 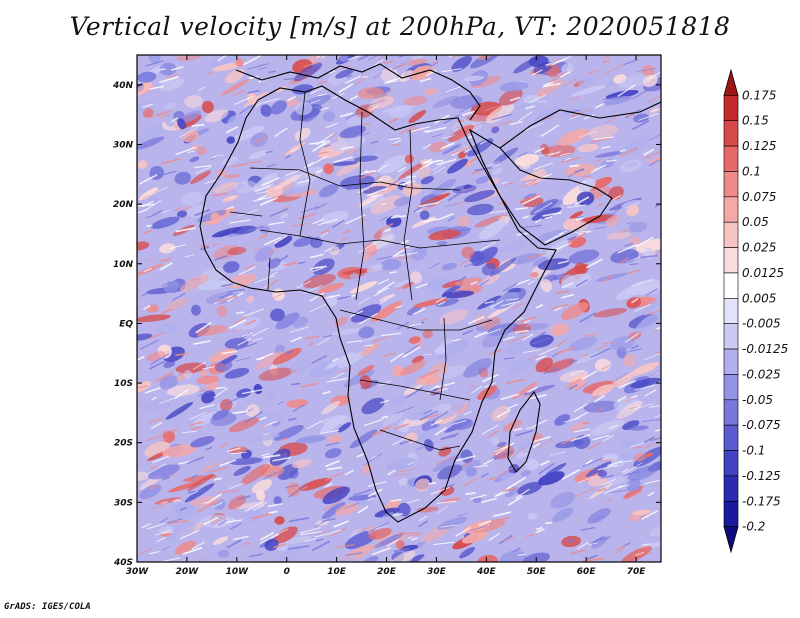 I want to click on lat-tick-label: 30N, so click(x=123, y=145).